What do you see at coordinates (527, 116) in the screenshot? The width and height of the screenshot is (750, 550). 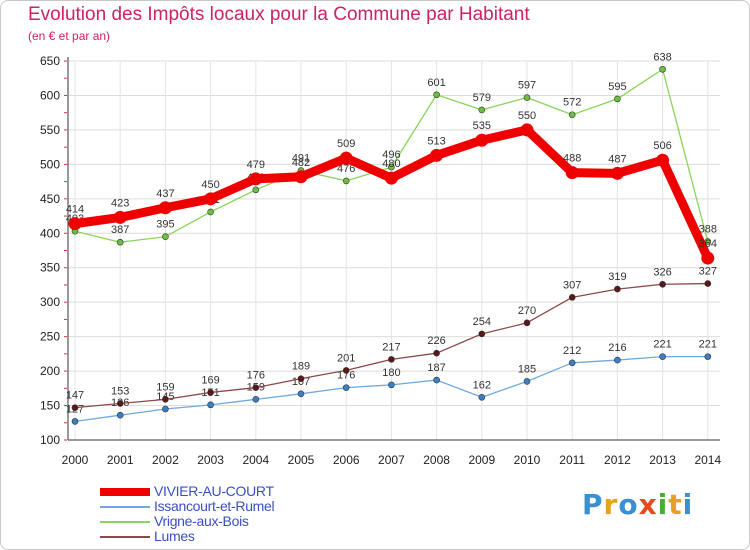 I see `data-label-vivier-au-court: 550` at bounding box center [527, 116].